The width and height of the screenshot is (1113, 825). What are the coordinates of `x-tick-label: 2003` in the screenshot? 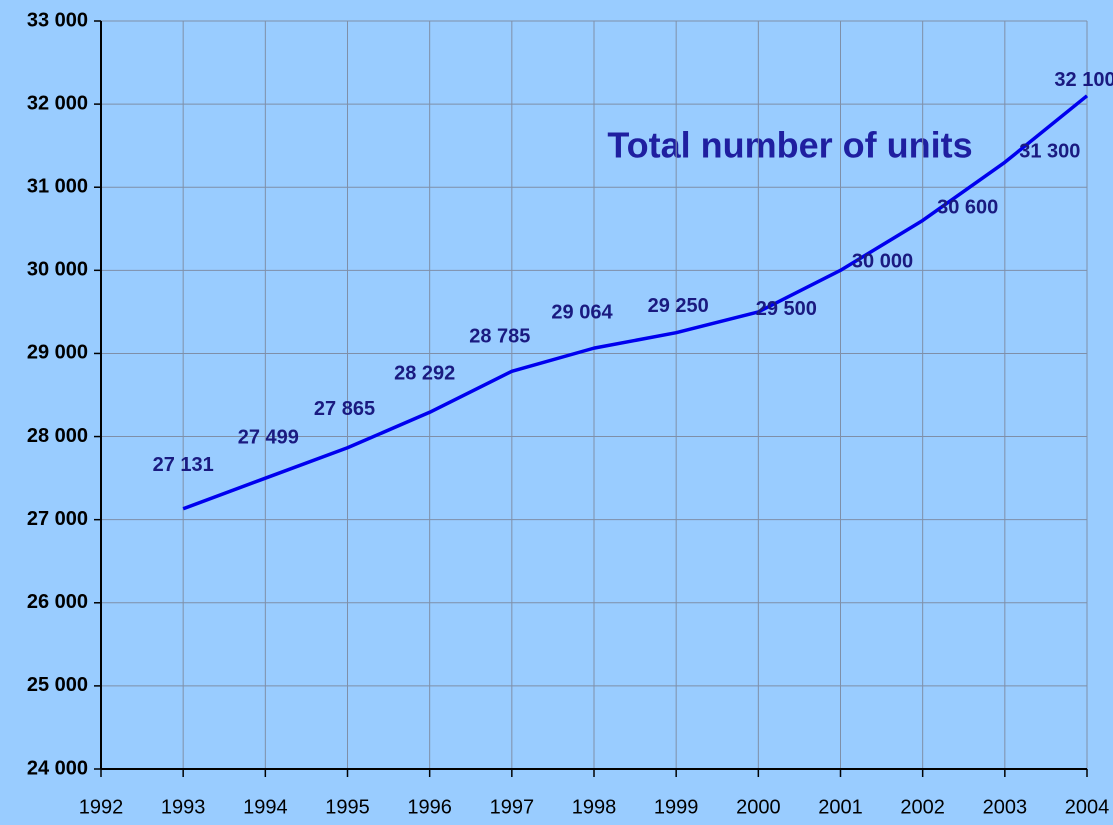 It's located at (1005, 807).